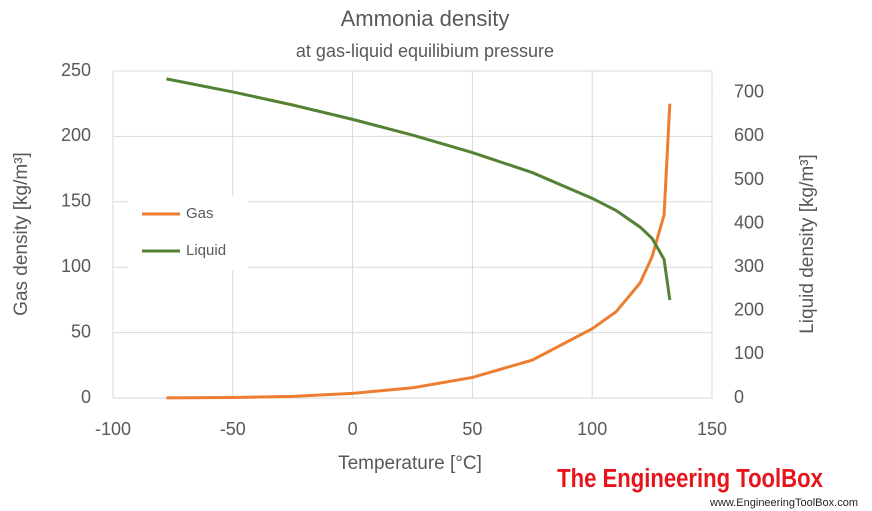 The image size is (872, 511). Describe the element at coordinates (21, 234) in the screenshot. I see `y-axis-label: Gas density [kg/m³]` at that location.